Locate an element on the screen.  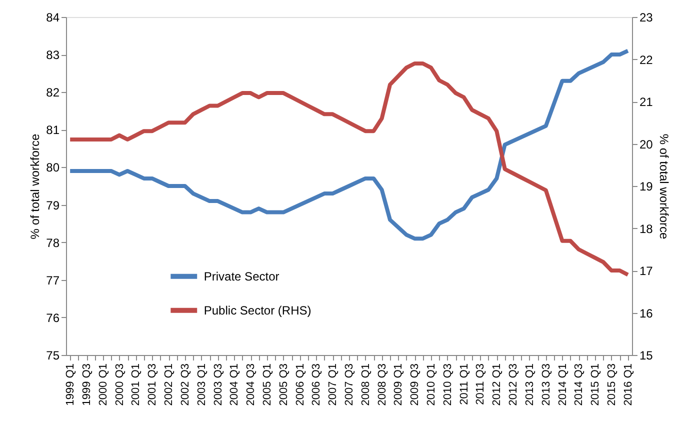
x-tick-label: 2012 Q1 is located at coordinates (497, 385).